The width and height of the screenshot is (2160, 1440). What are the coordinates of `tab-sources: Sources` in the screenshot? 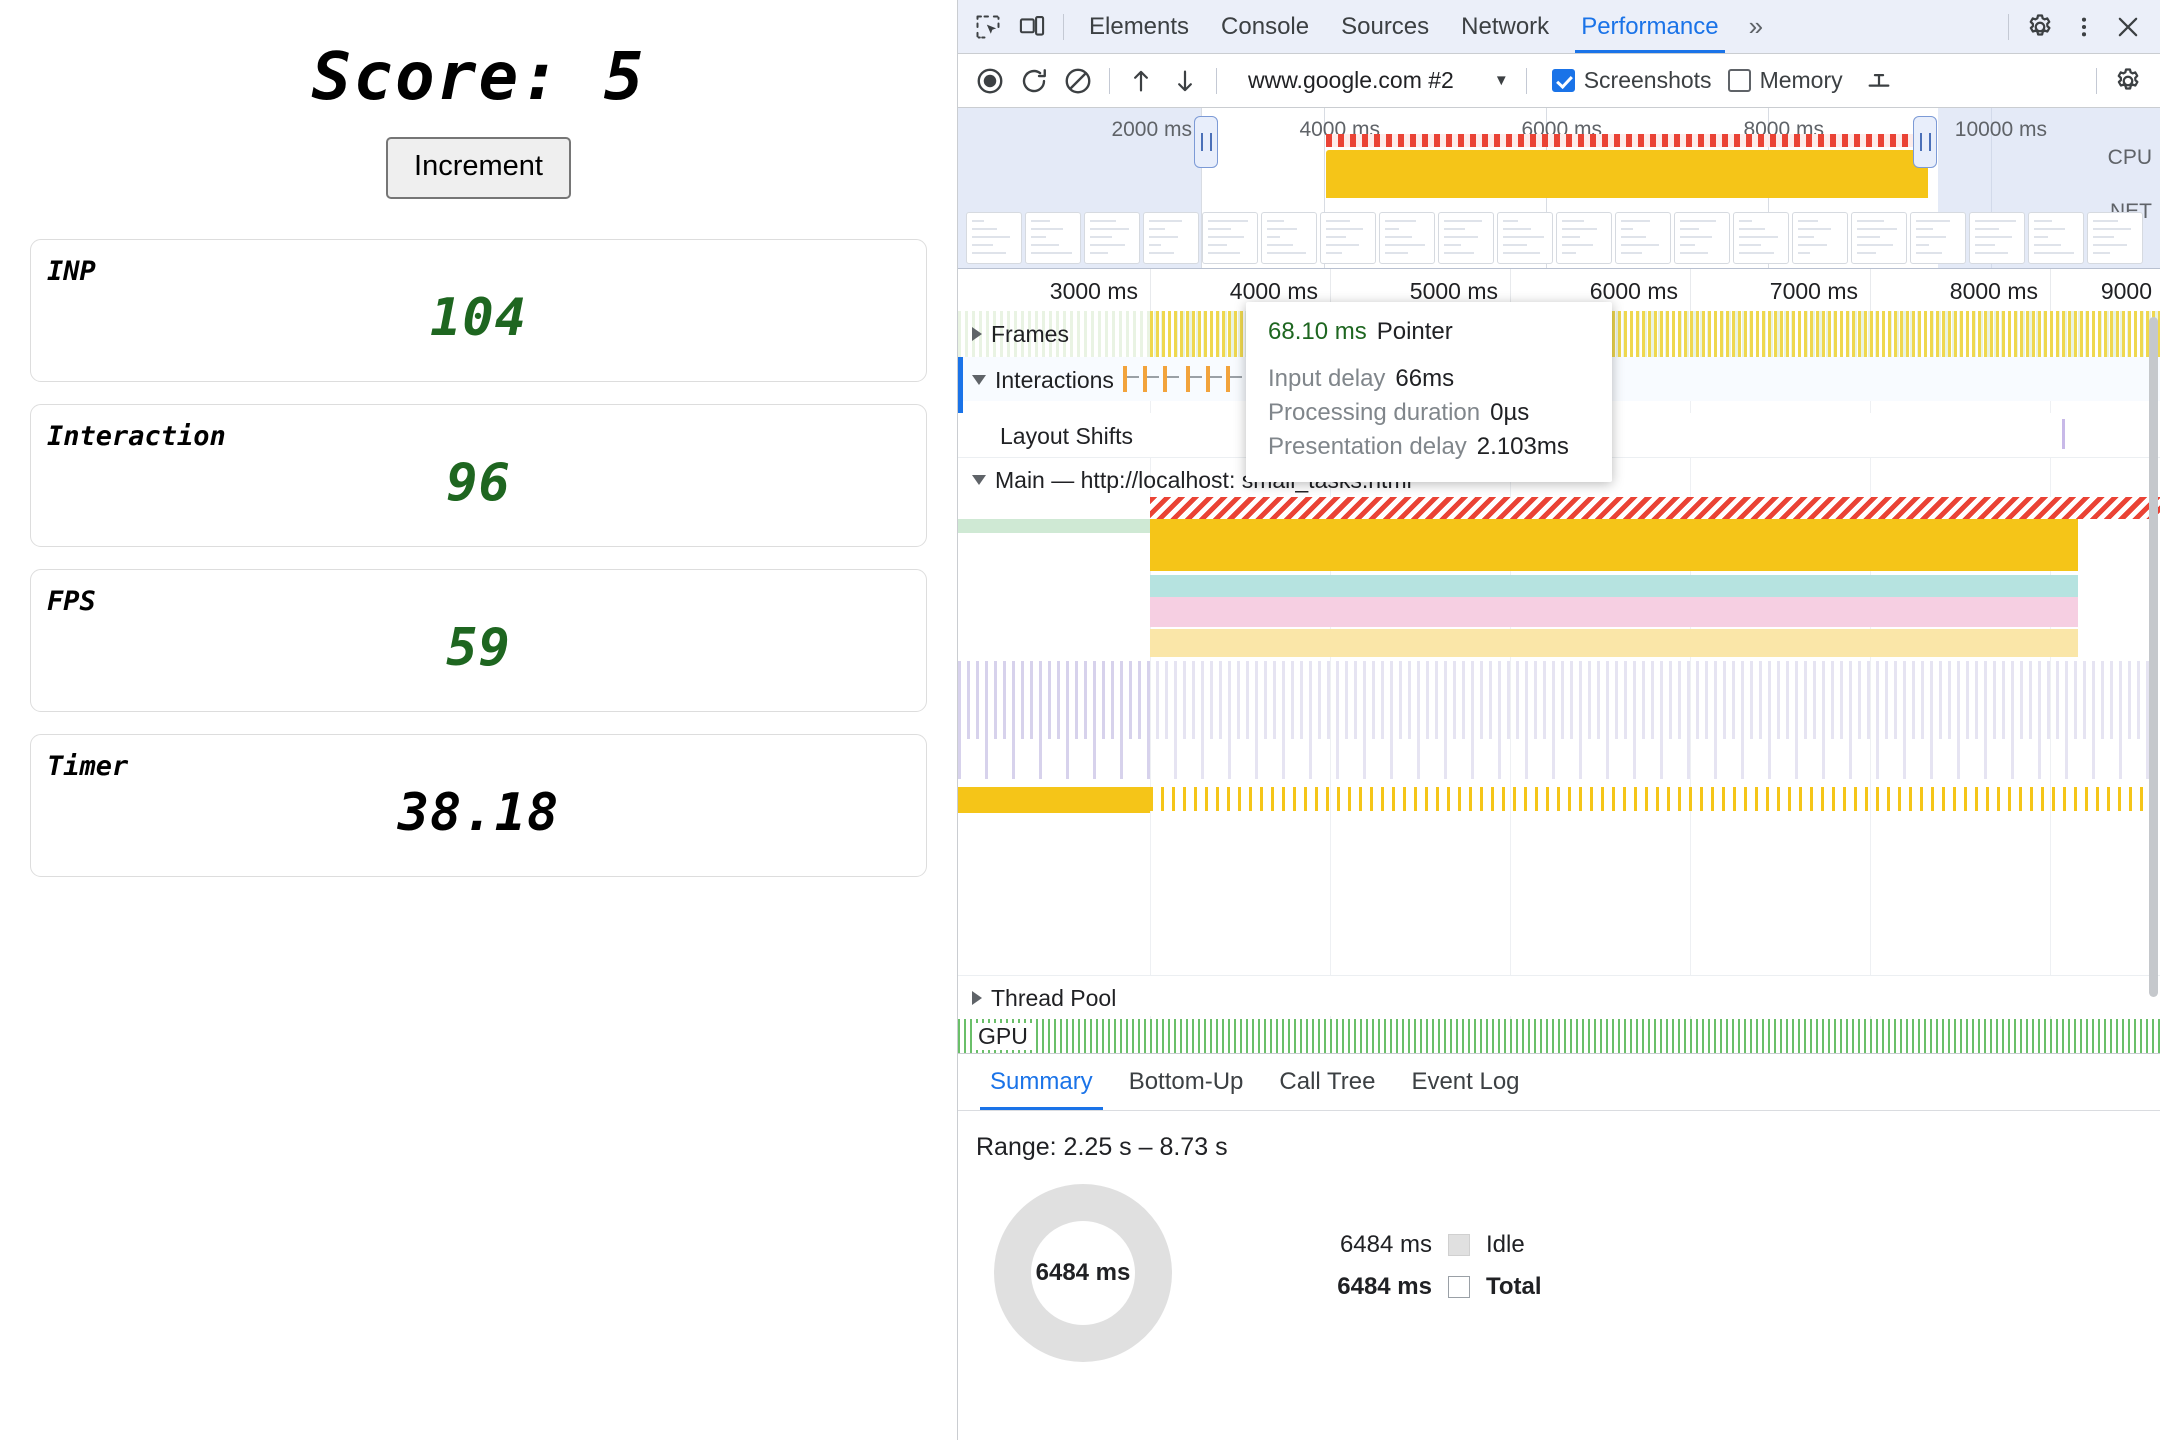 It's located at (1385, 26).